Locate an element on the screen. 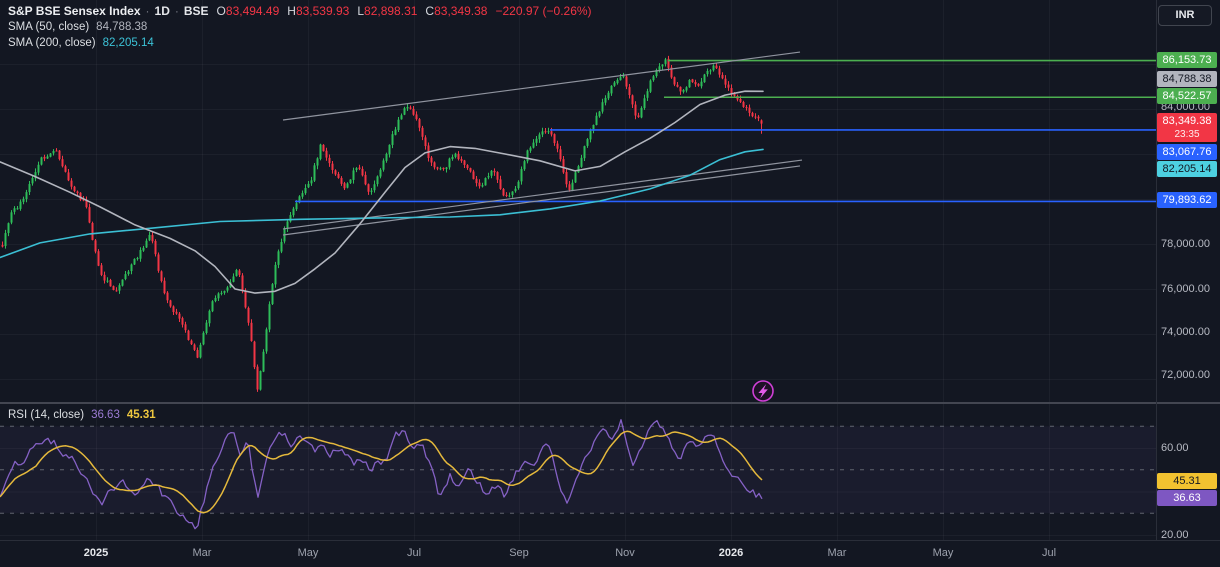 Image resolution: width=1220 pixels, height=567 pixels. price-label-badge: 36.63 is located at coordinates (1187, 498).